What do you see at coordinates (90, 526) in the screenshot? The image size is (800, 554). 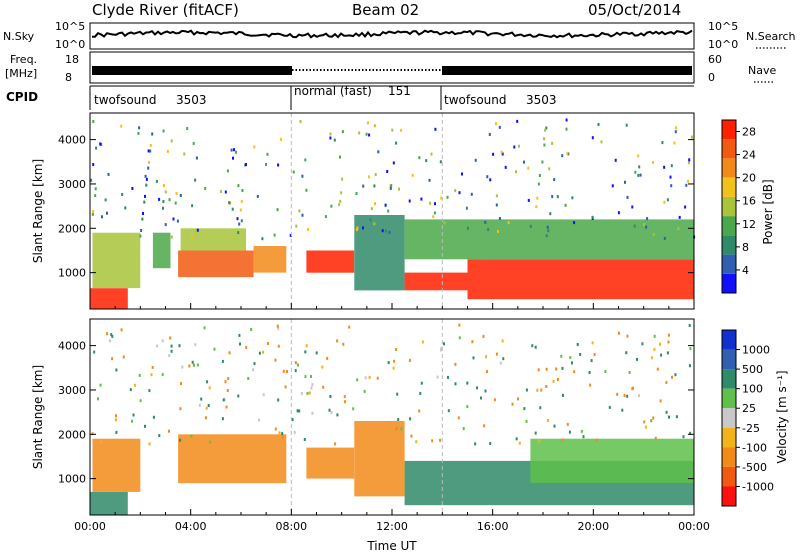 I see `x-tick-label: 00:00` at bounding box center [90, 526].